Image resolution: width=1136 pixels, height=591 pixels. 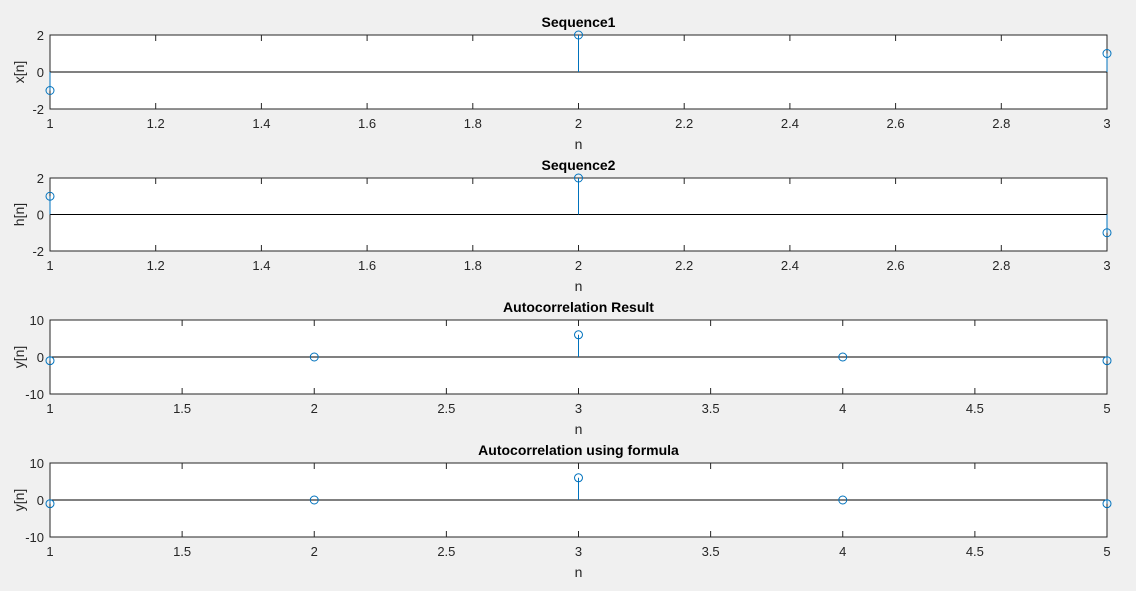 I want to click on chart-title: Autocorrelation Result, so click(x=578, y=307).